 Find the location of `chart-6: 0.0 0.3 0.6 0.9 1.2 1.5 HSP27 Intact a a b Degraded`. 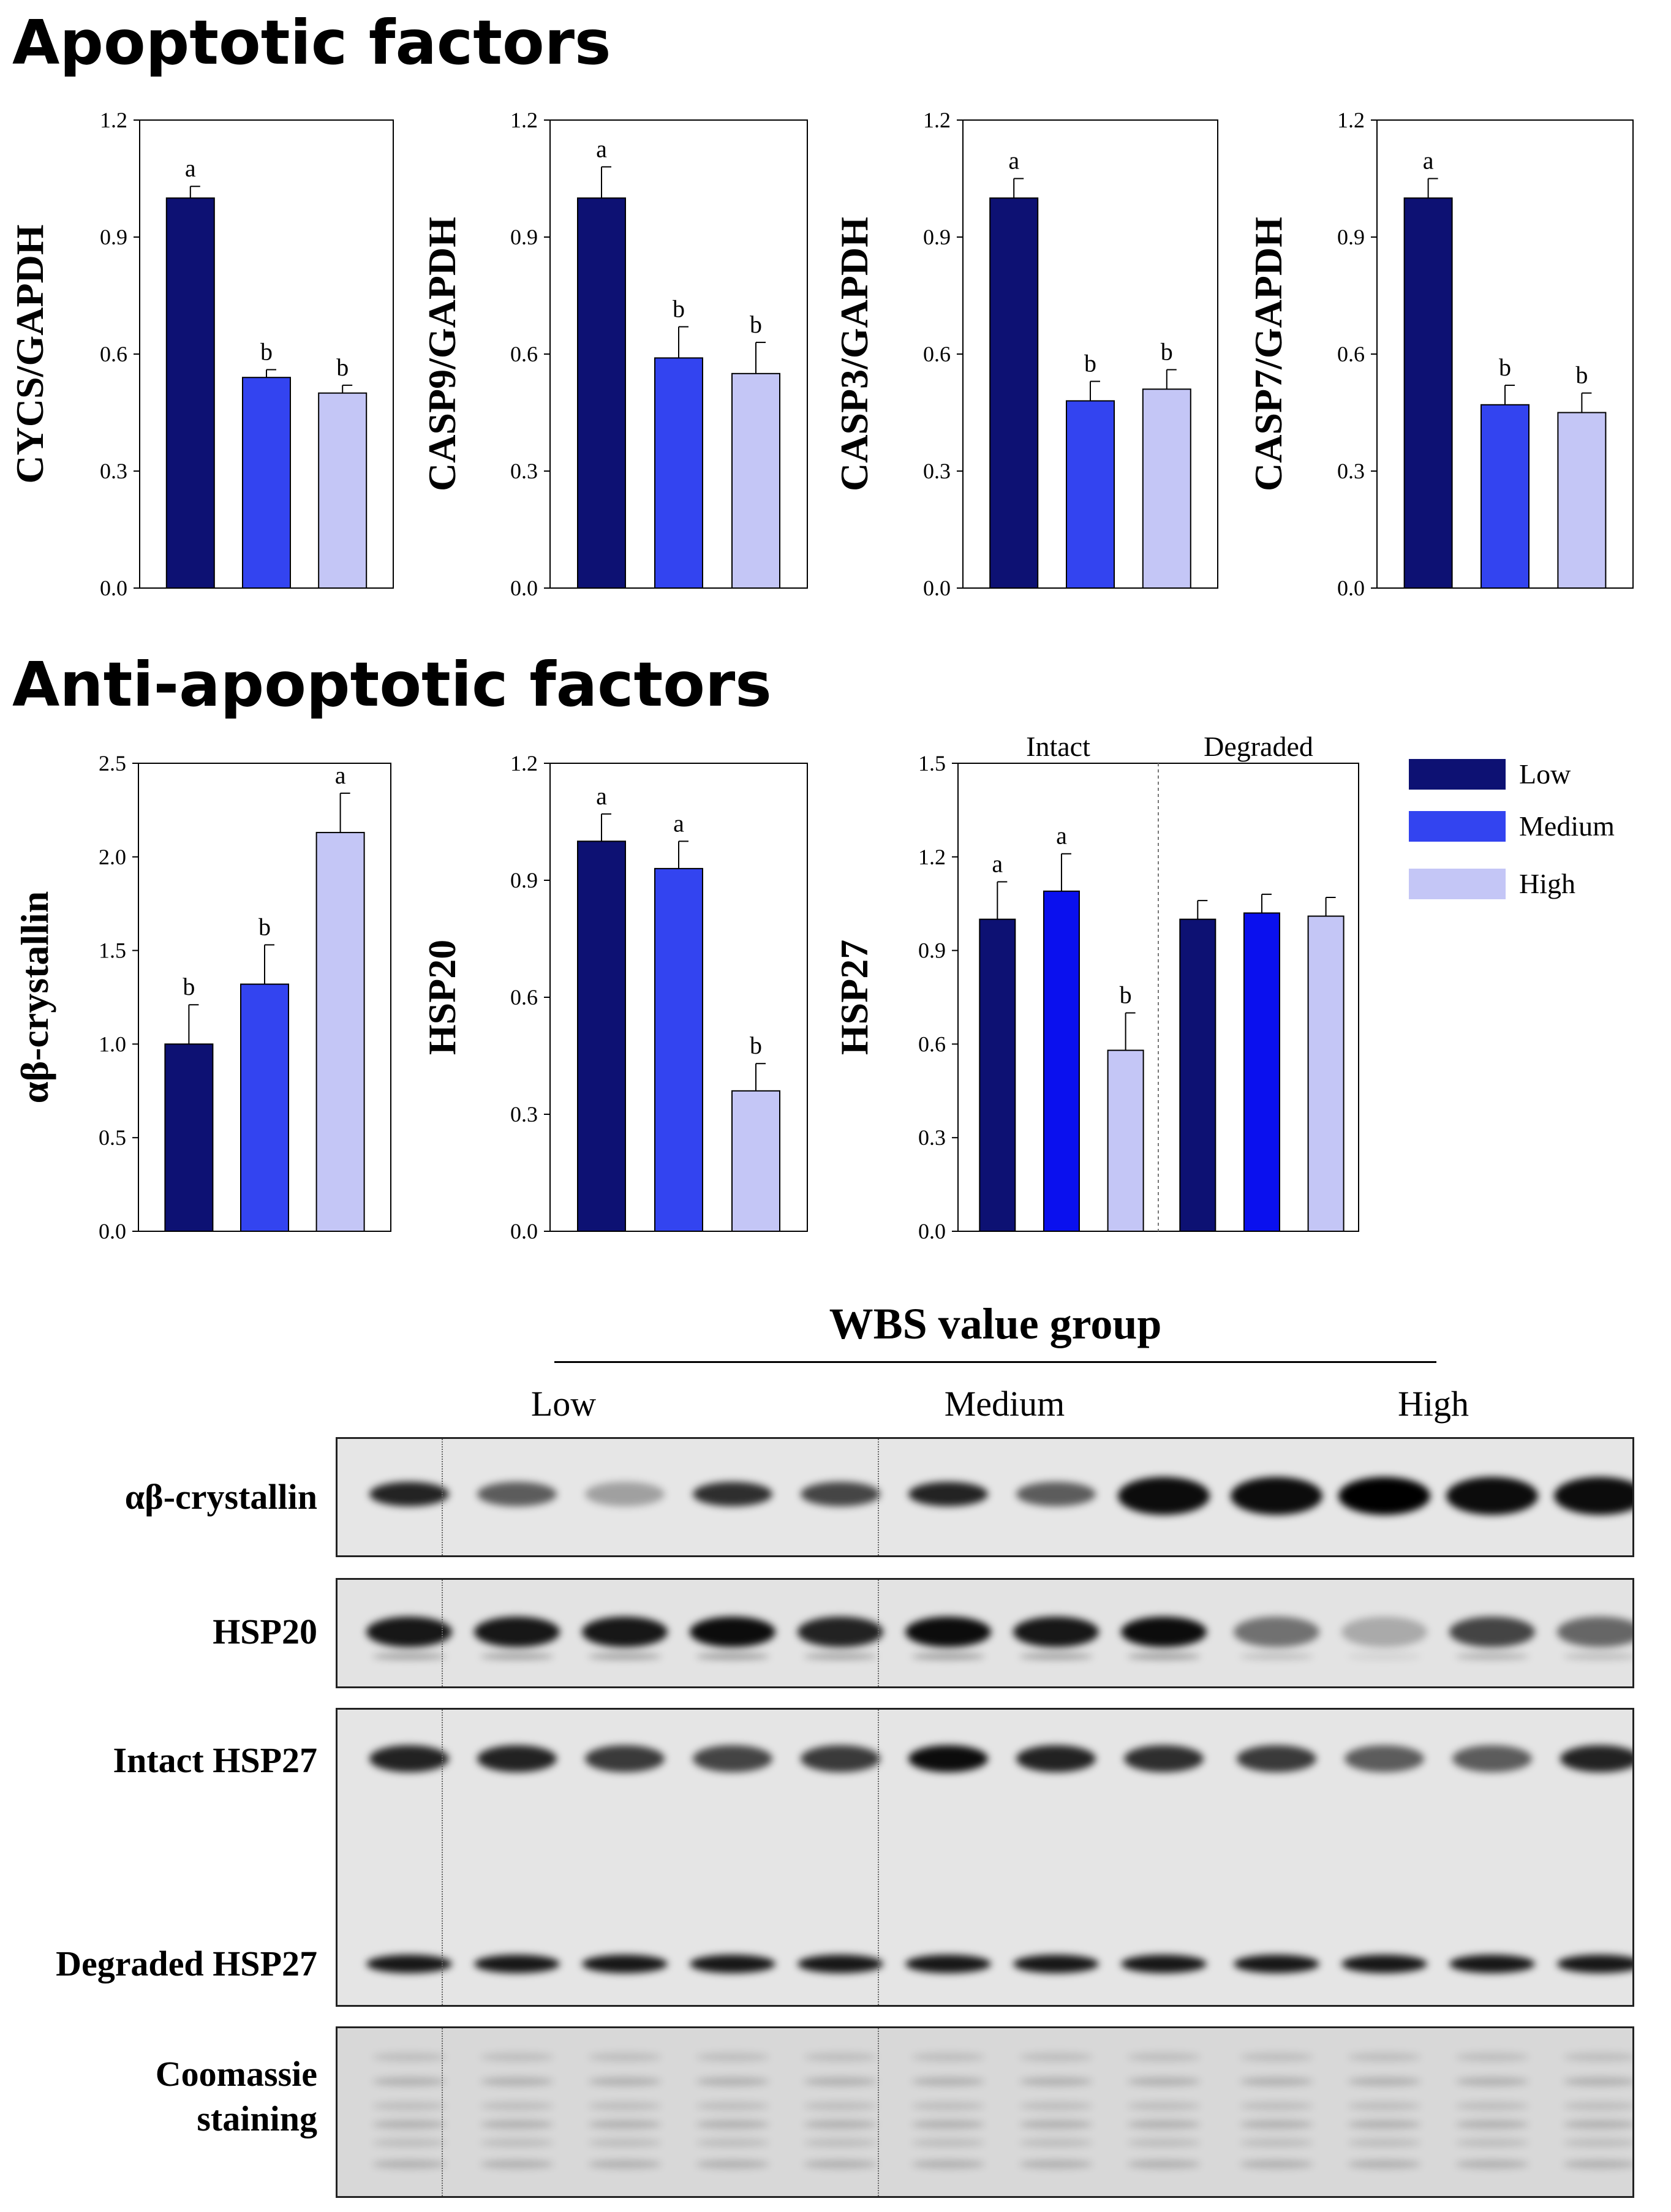

chart-6: 0.0 0.3 0.6 0.9 1.2 1.5 HSP27 Intact a a b Degraded is located at coordinates (1095, 987).